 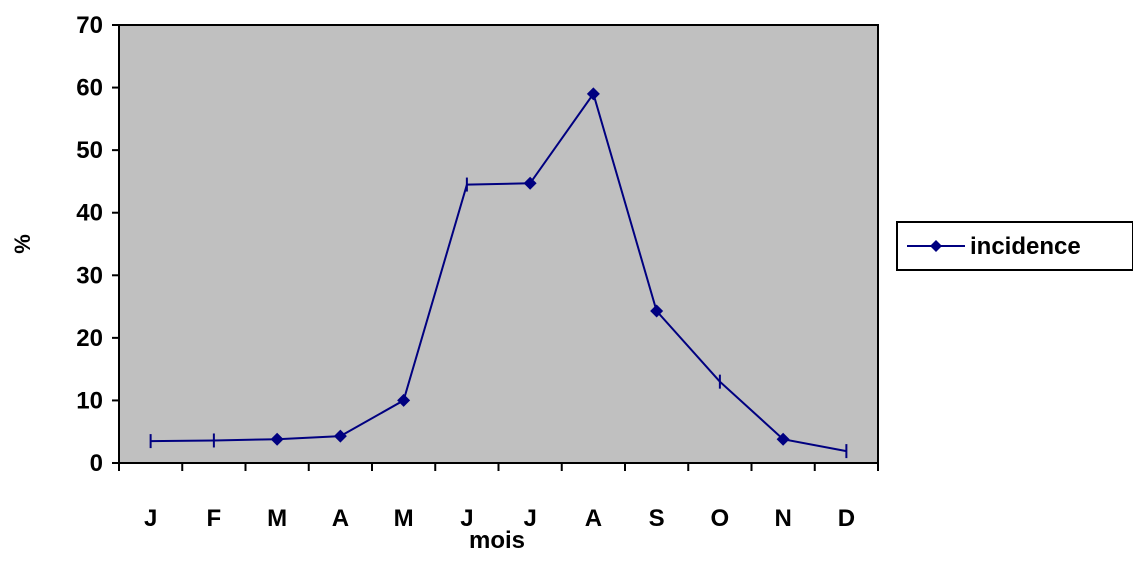 What do you see at coordinates (89, 338) in the screenshot?
I see `y-tick-label: 20` at bounding box center [89, 338].